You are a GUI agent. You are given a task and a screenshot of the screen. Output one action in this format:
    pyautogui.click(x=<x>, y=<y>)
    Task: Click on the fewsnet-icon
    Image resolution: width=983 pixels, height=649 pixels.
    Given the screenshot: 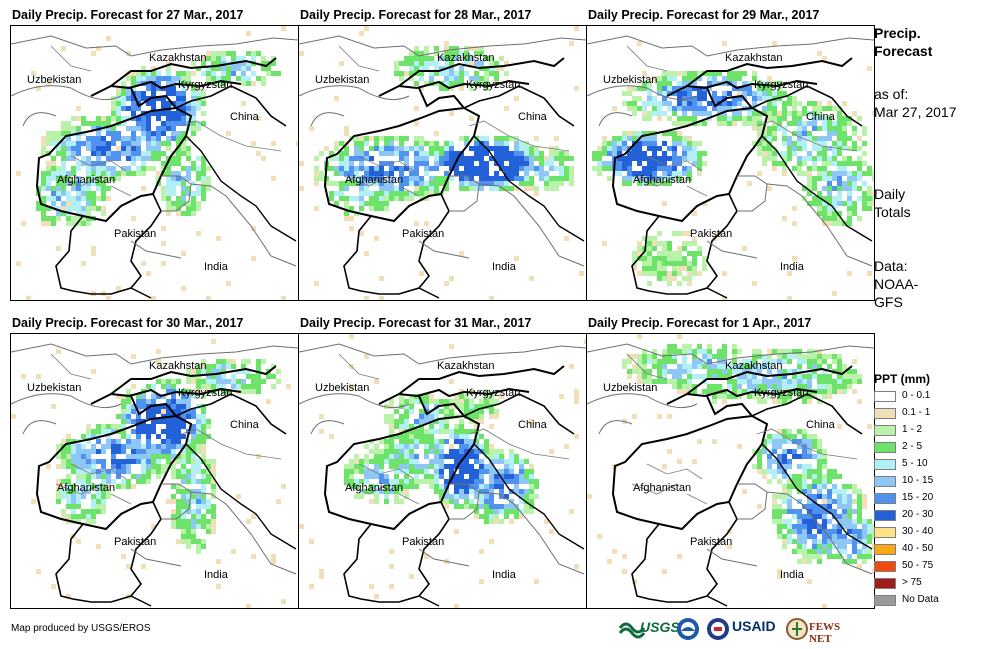 What is the action you would take?
    pyautogui.click(x=797, y=629)
    